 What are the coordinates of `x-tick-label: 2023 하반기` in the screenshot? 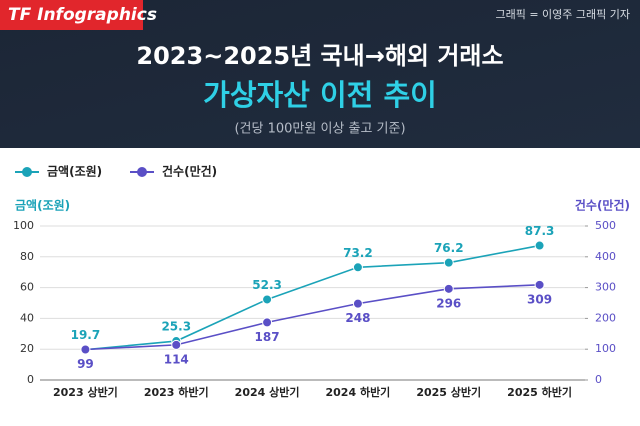 It's located at (176, 392).